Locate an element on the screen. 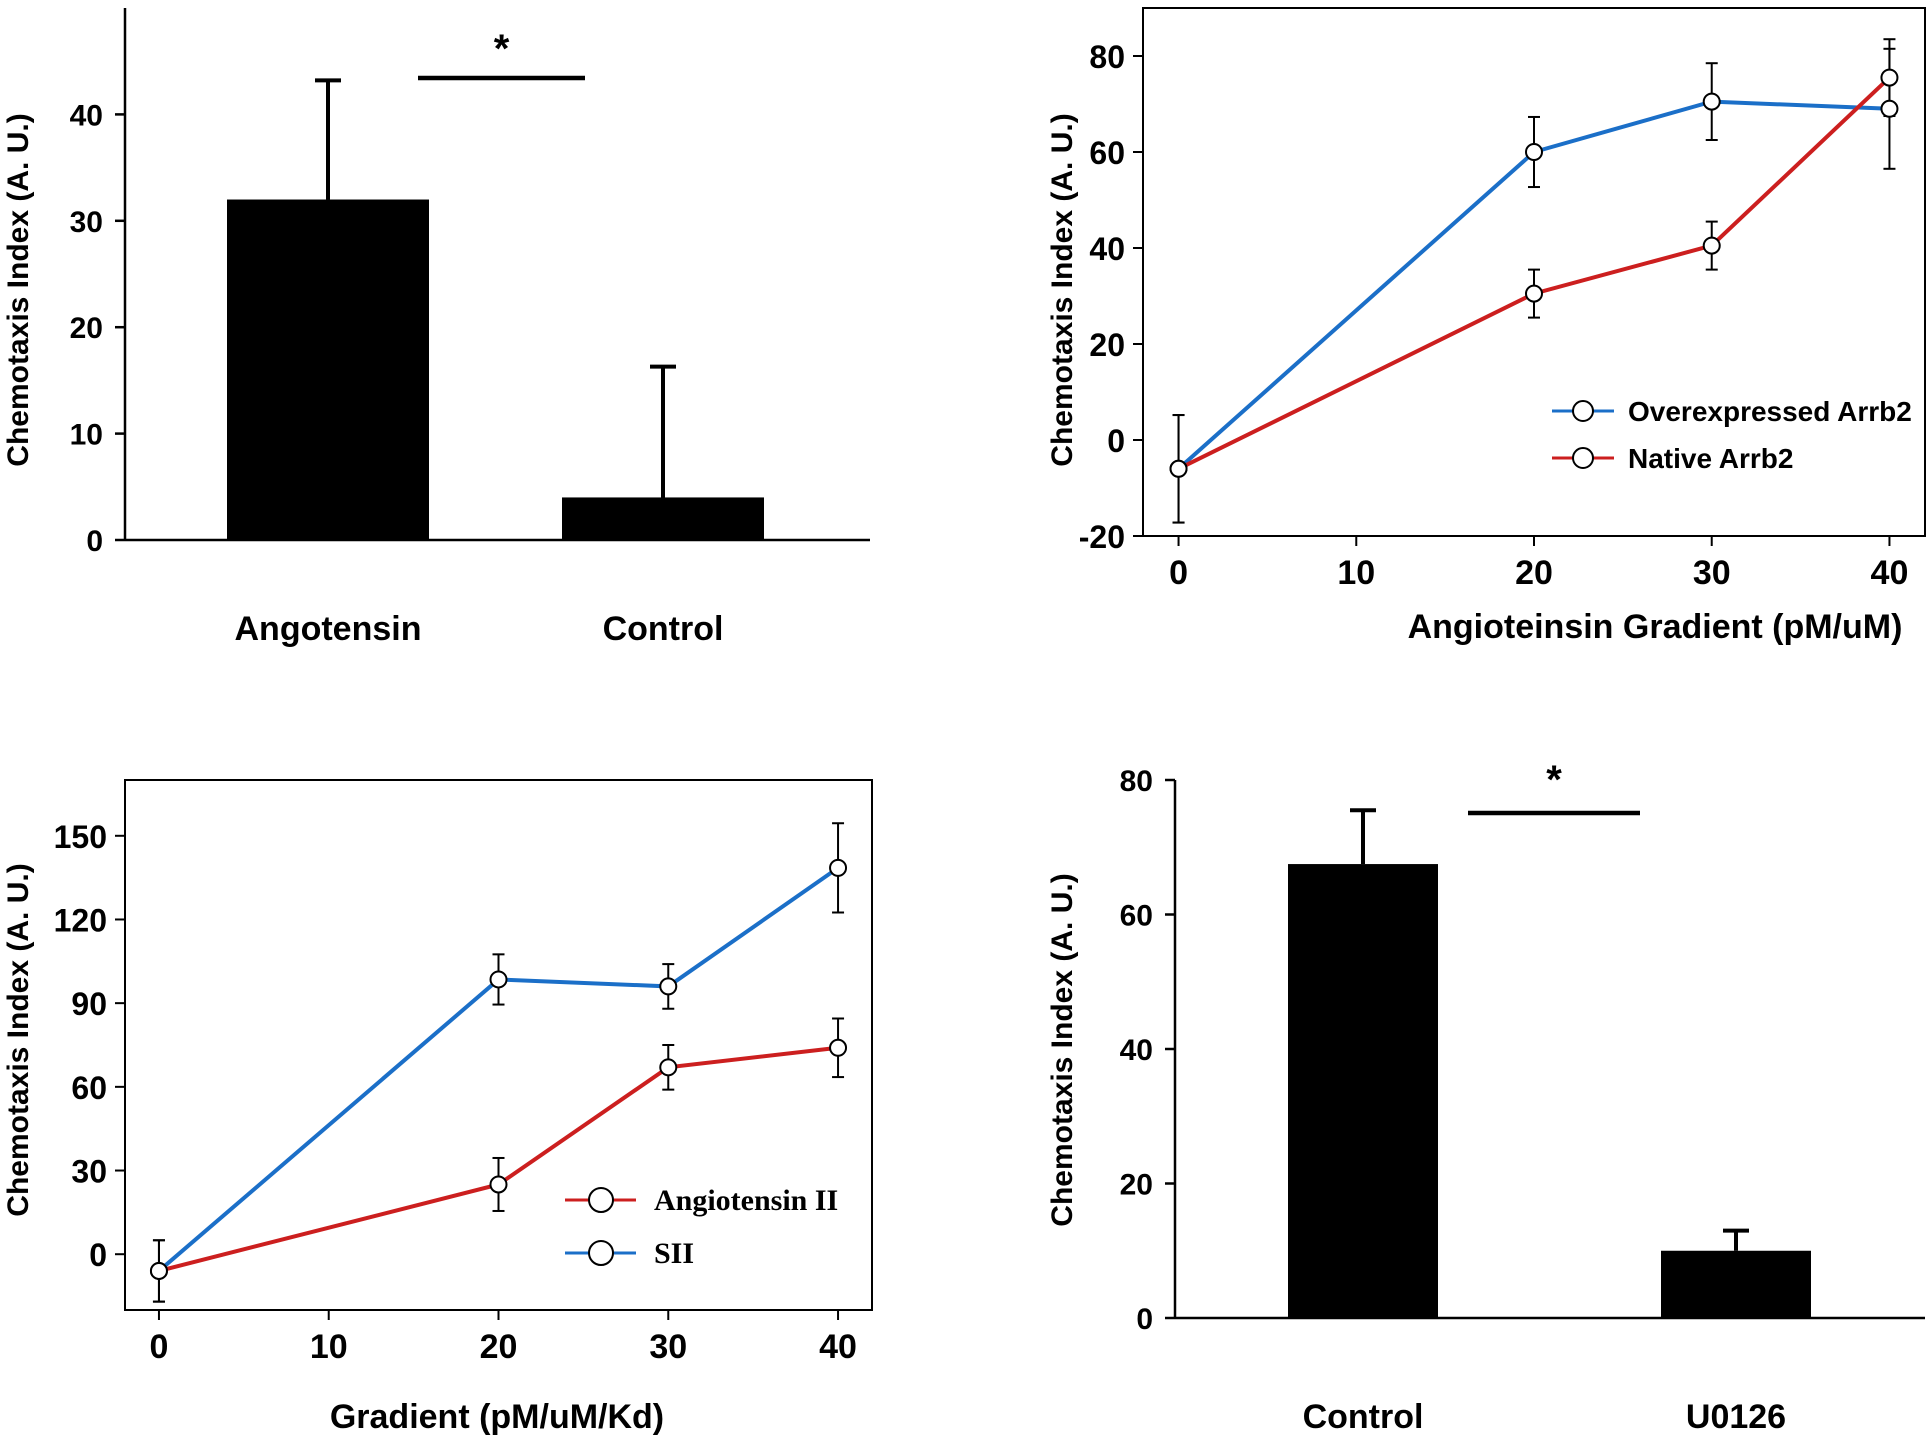 The width and height of the screenshot is (1928, 1447). panel-d-ylabel: Chemotaxis Index (A. U.) is located at coordinates (1062, 1049).